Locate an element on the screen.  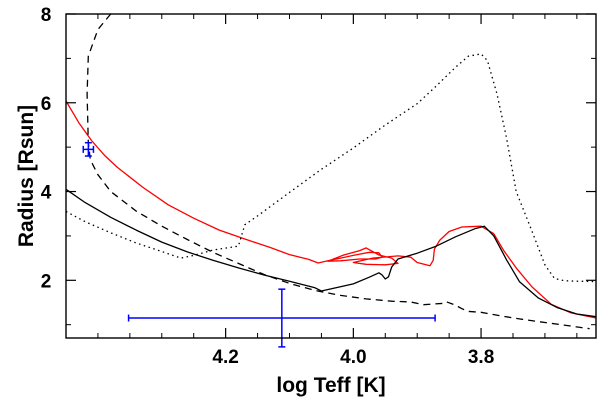
x-axis-label: log Teff [K] is located at coordinates (330, 385).